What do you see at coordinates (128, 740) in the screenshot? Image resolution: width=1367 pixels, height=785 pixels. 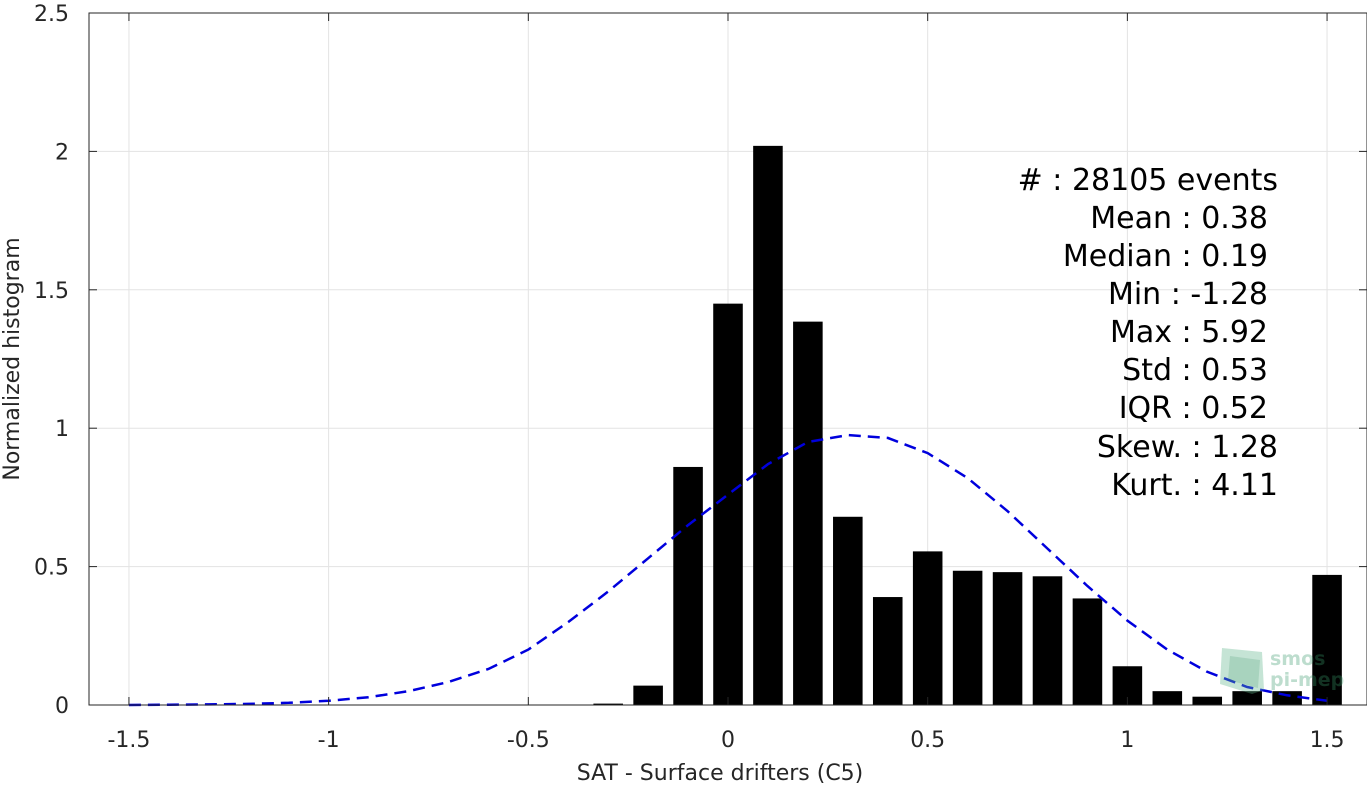 I see `x-tick-label: -1.5` at bounding box center [128, 740].